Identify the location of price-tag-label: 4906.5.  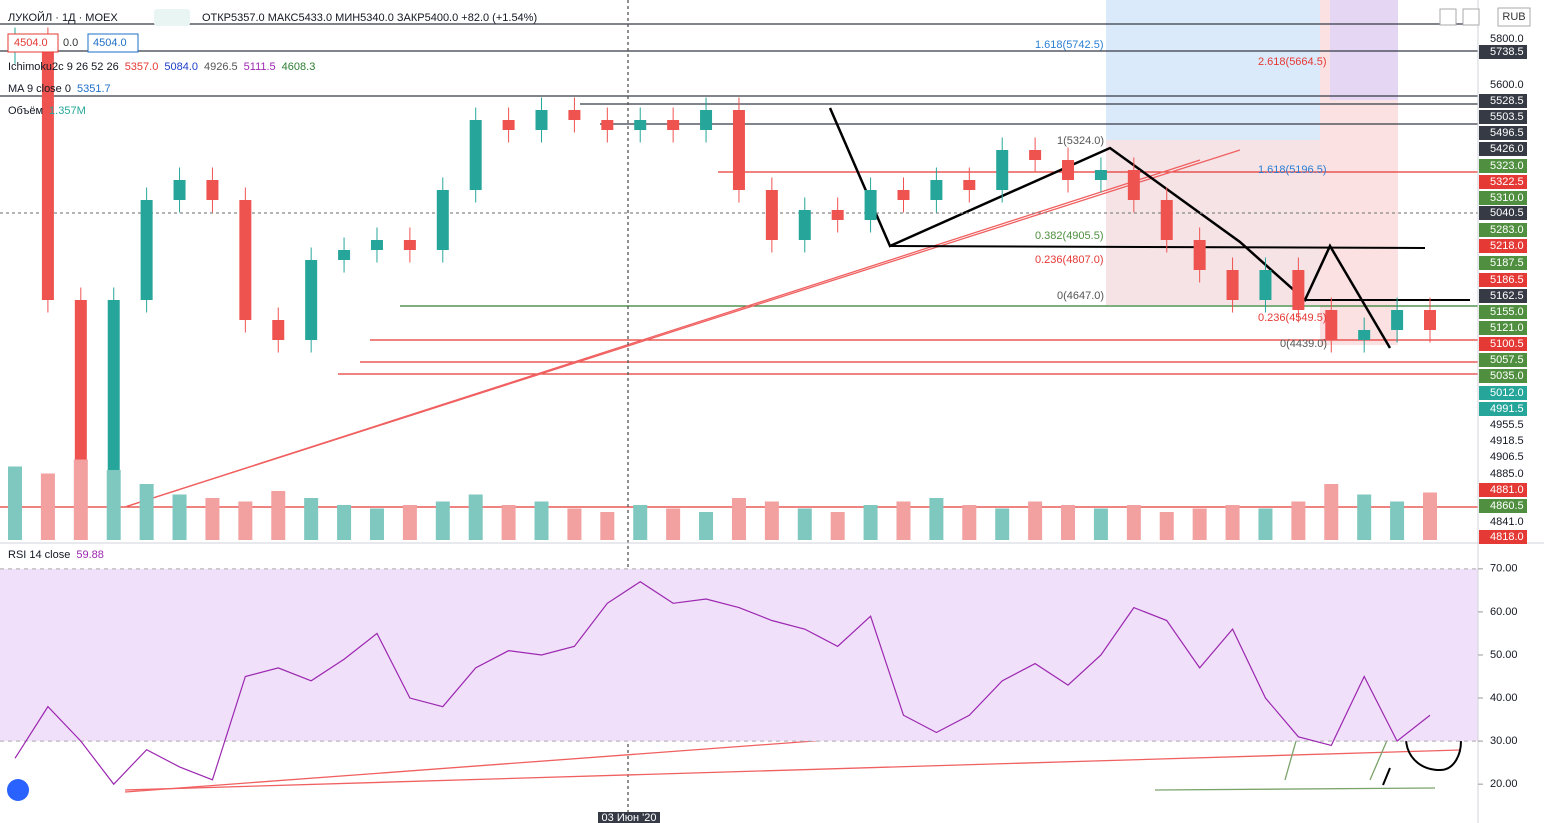
(1507, 457).